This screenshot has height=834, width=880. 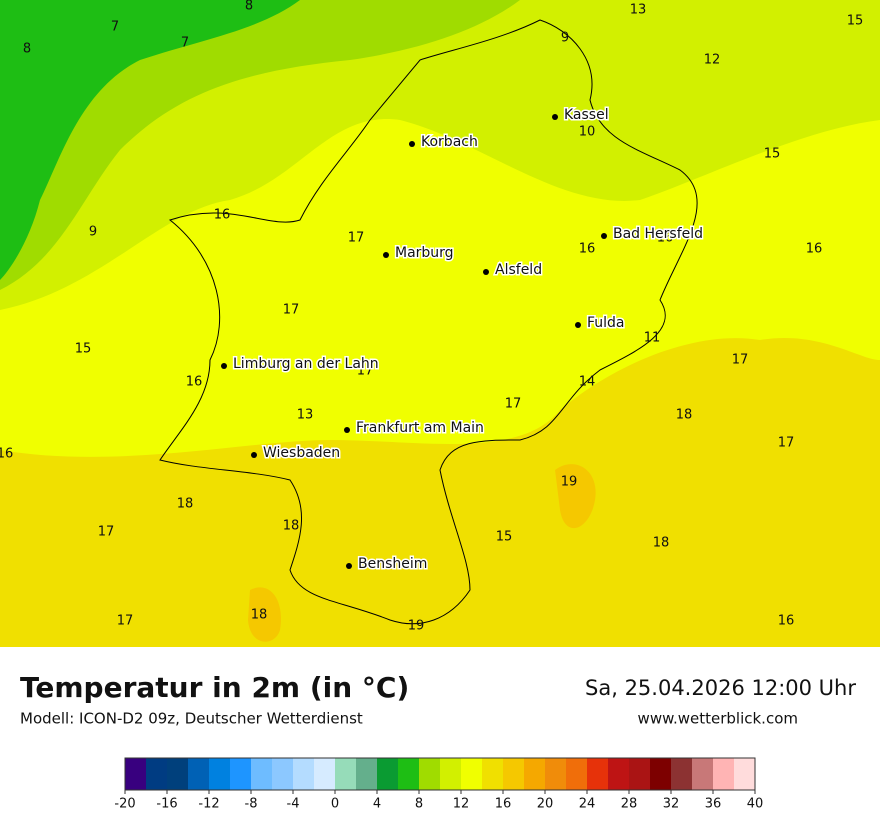 I want to click on city-label: Marburg, so click(x=424, y=253).